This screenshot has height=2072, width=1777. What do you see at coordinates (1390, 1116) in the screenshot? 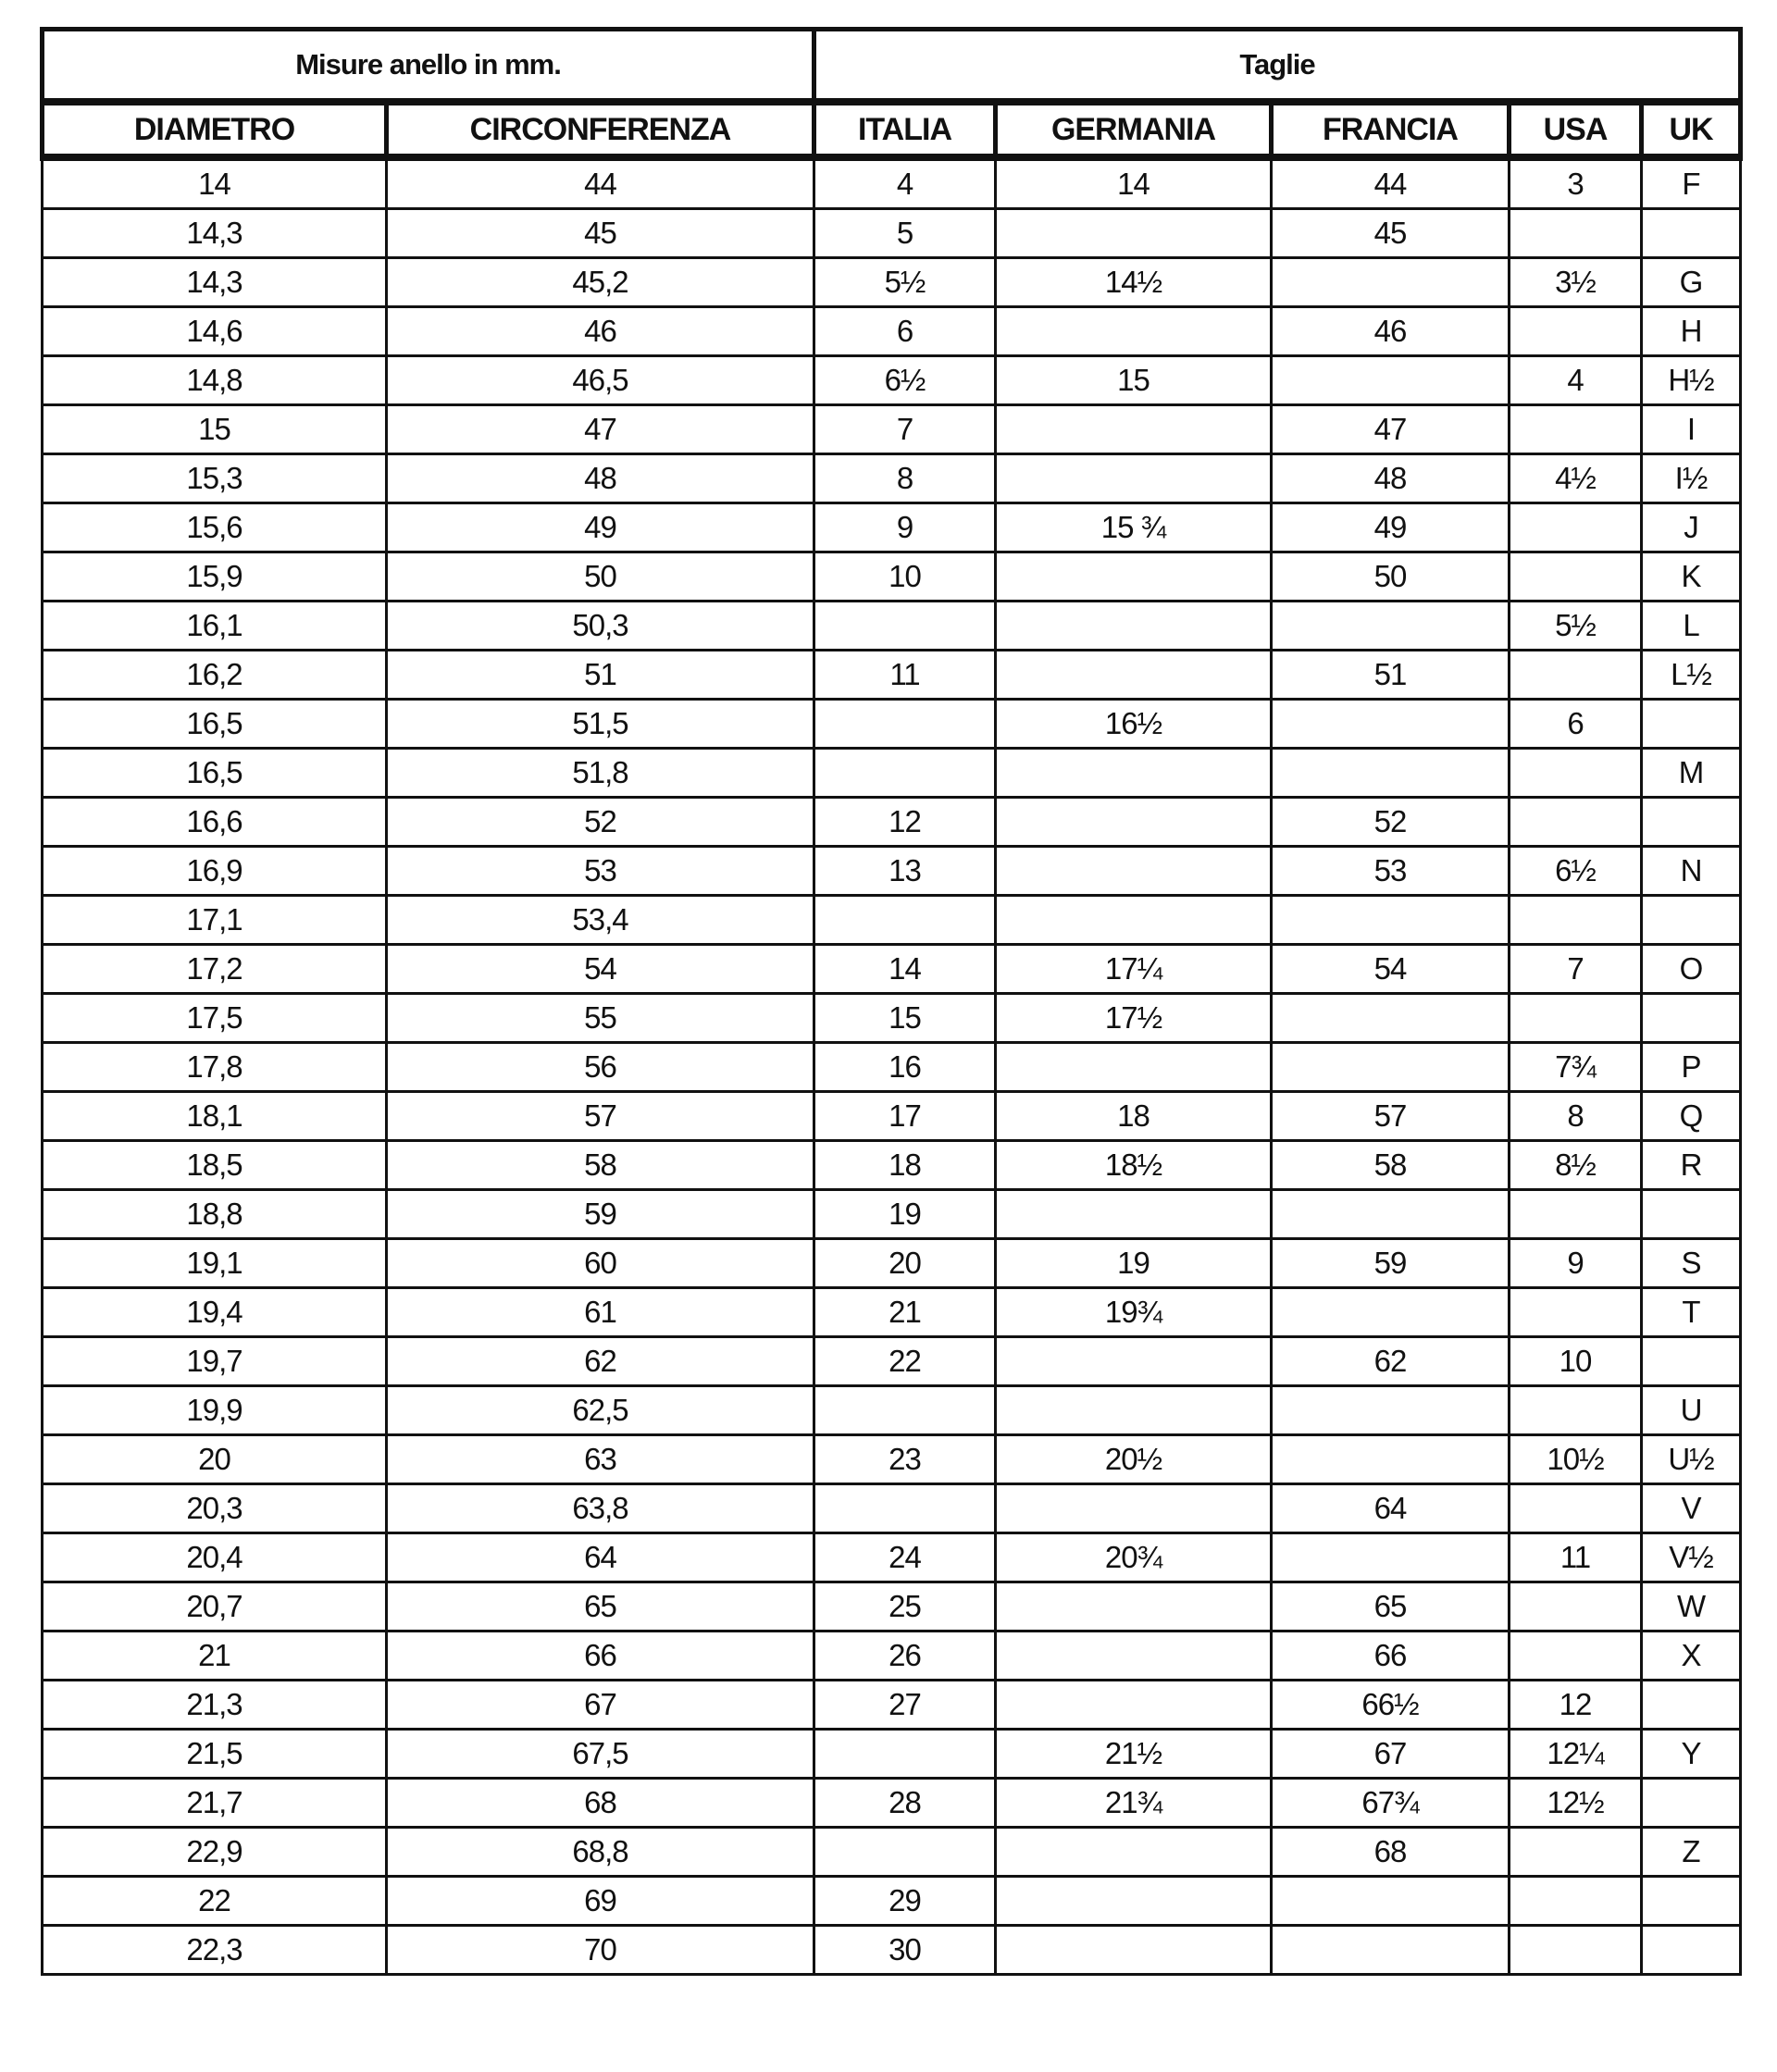
I see `cell-francia: 57` at bounding box center [1390, 1116].